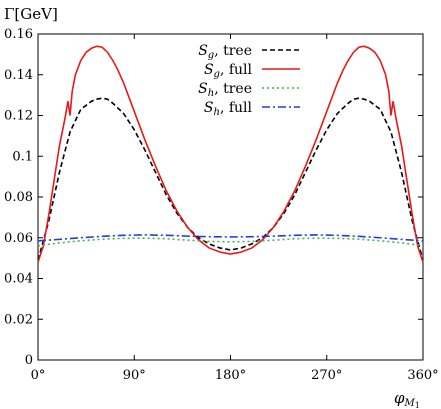  Describe the element at coordinates (18, 34) in the screenshot. I see `y-tick-label: 0.16` at that location.